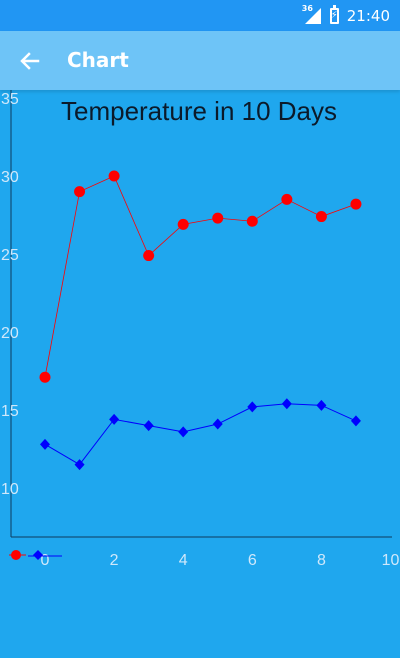 This screenshot has height=658, width=400. I want to click on status-time: 21:40, so click(368, 16).